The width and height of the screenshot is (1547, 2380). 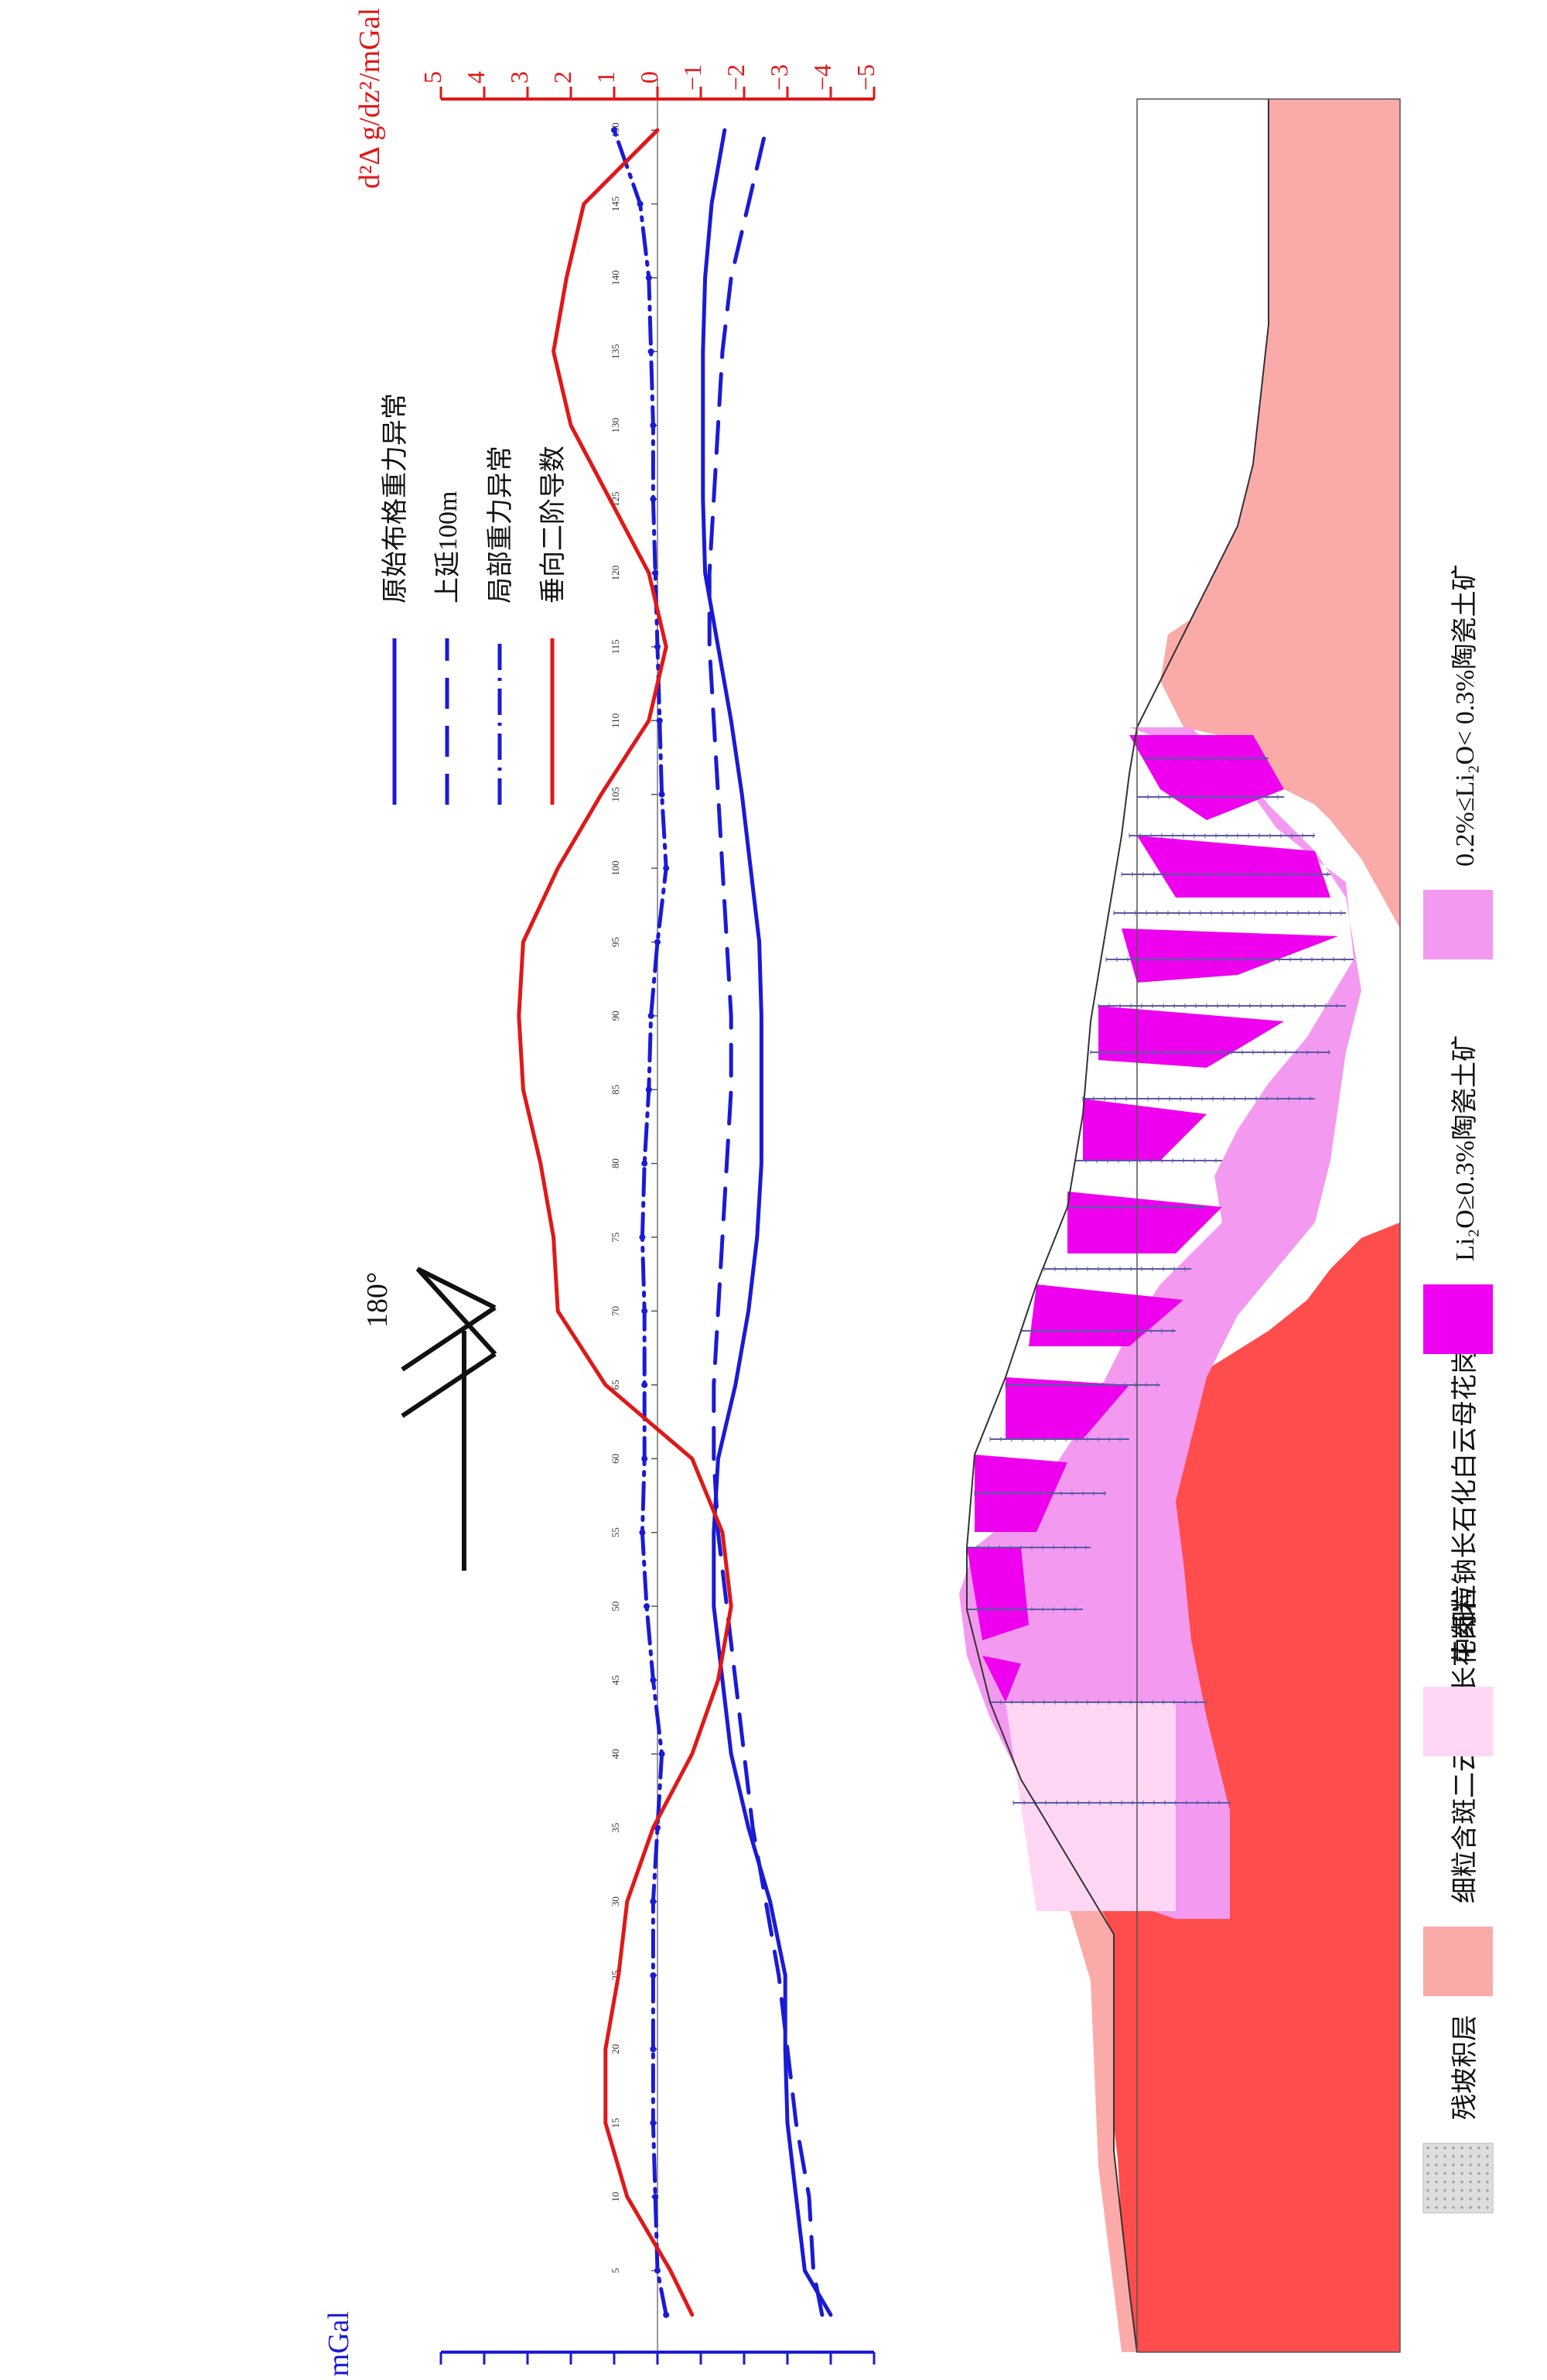 I want to click on legend-unit-item: 残坡积层, so click(x=1458, y=2114).